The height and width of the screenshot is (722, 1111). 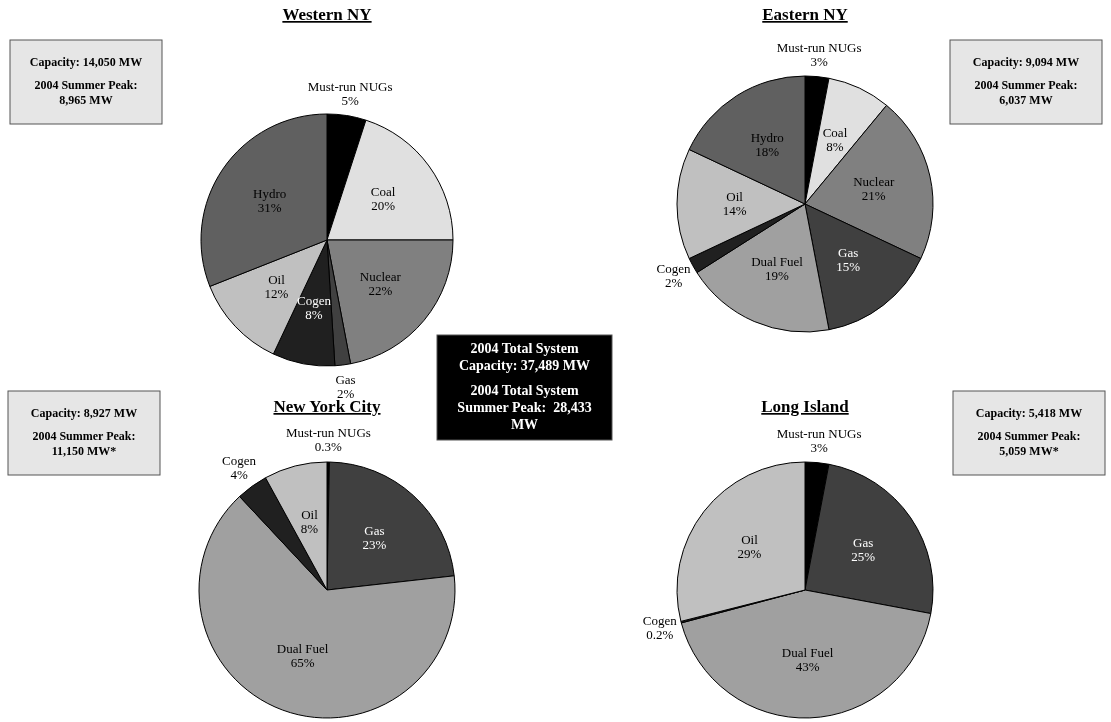 What do you see at coordinates (276, 294) in the screenshot?
I see `data-label: 12%` at bounding box center [276, 294].